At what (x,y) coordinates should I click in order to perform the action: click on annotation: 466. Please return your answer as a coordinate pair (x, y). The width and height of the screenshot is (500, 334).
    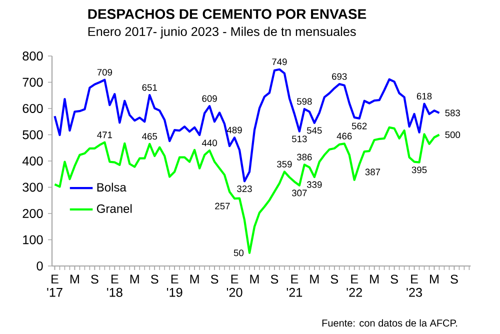
    Looking at the image, I should click on (344, 136).